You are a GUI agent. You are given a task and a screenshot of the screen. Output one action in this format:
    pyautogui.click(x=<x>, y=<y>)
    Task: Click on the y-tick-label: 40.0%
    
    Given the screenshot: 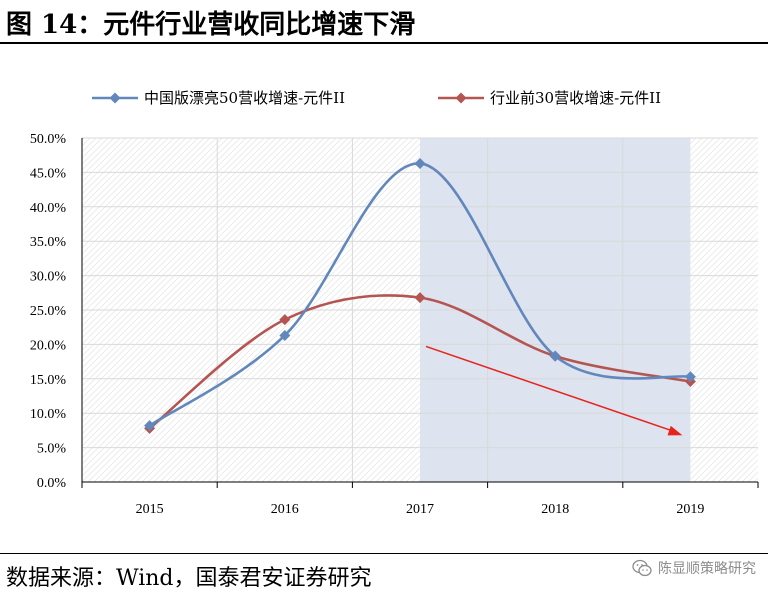 What is the action you would take?
    pyautogui.click(x=48, y=208)
    